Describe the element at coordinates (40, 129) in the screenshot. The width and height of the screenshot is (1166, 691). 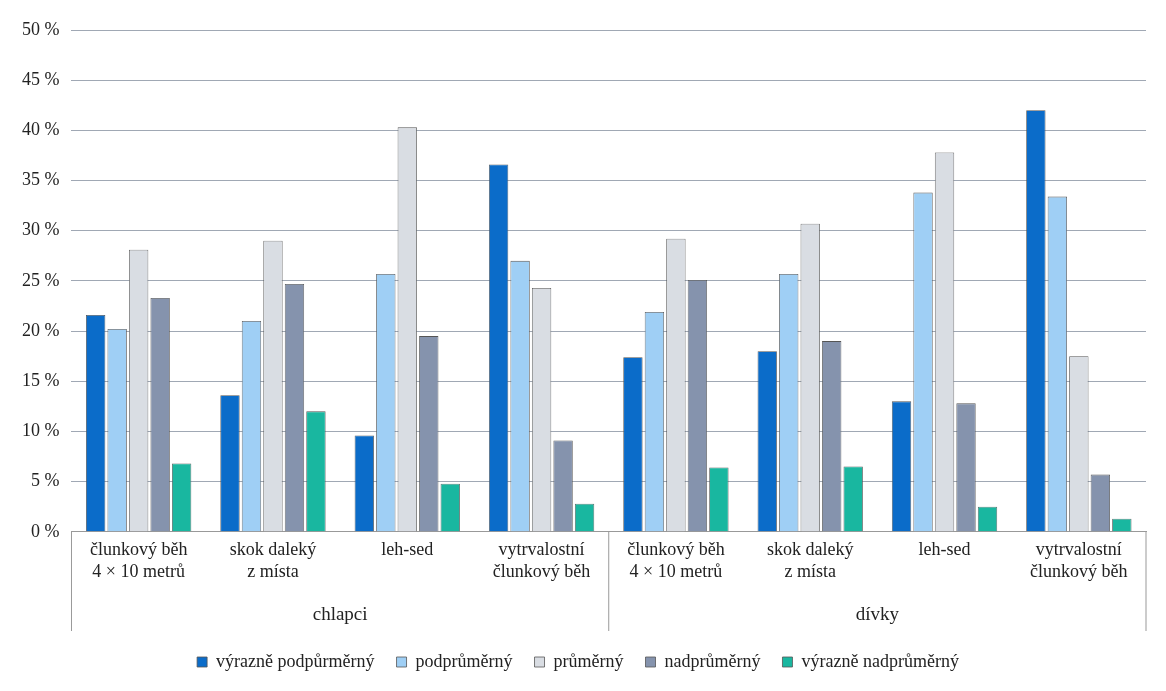
I see `y-tick-label: 40 %` at that location.